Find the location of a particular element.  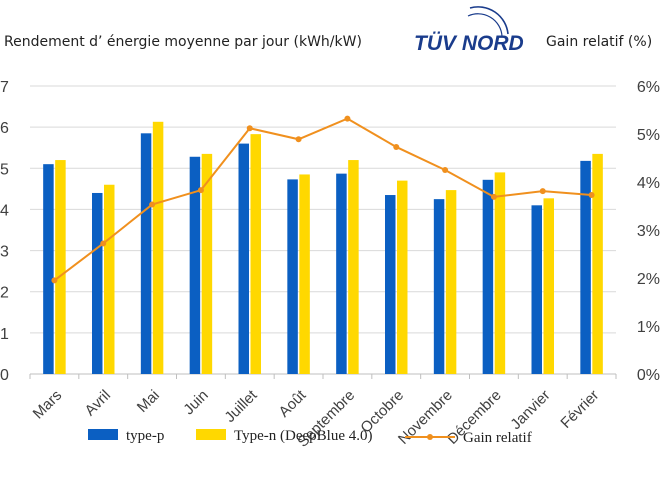

y-left-tick-label: 7 is located at coordinates (4, 87).